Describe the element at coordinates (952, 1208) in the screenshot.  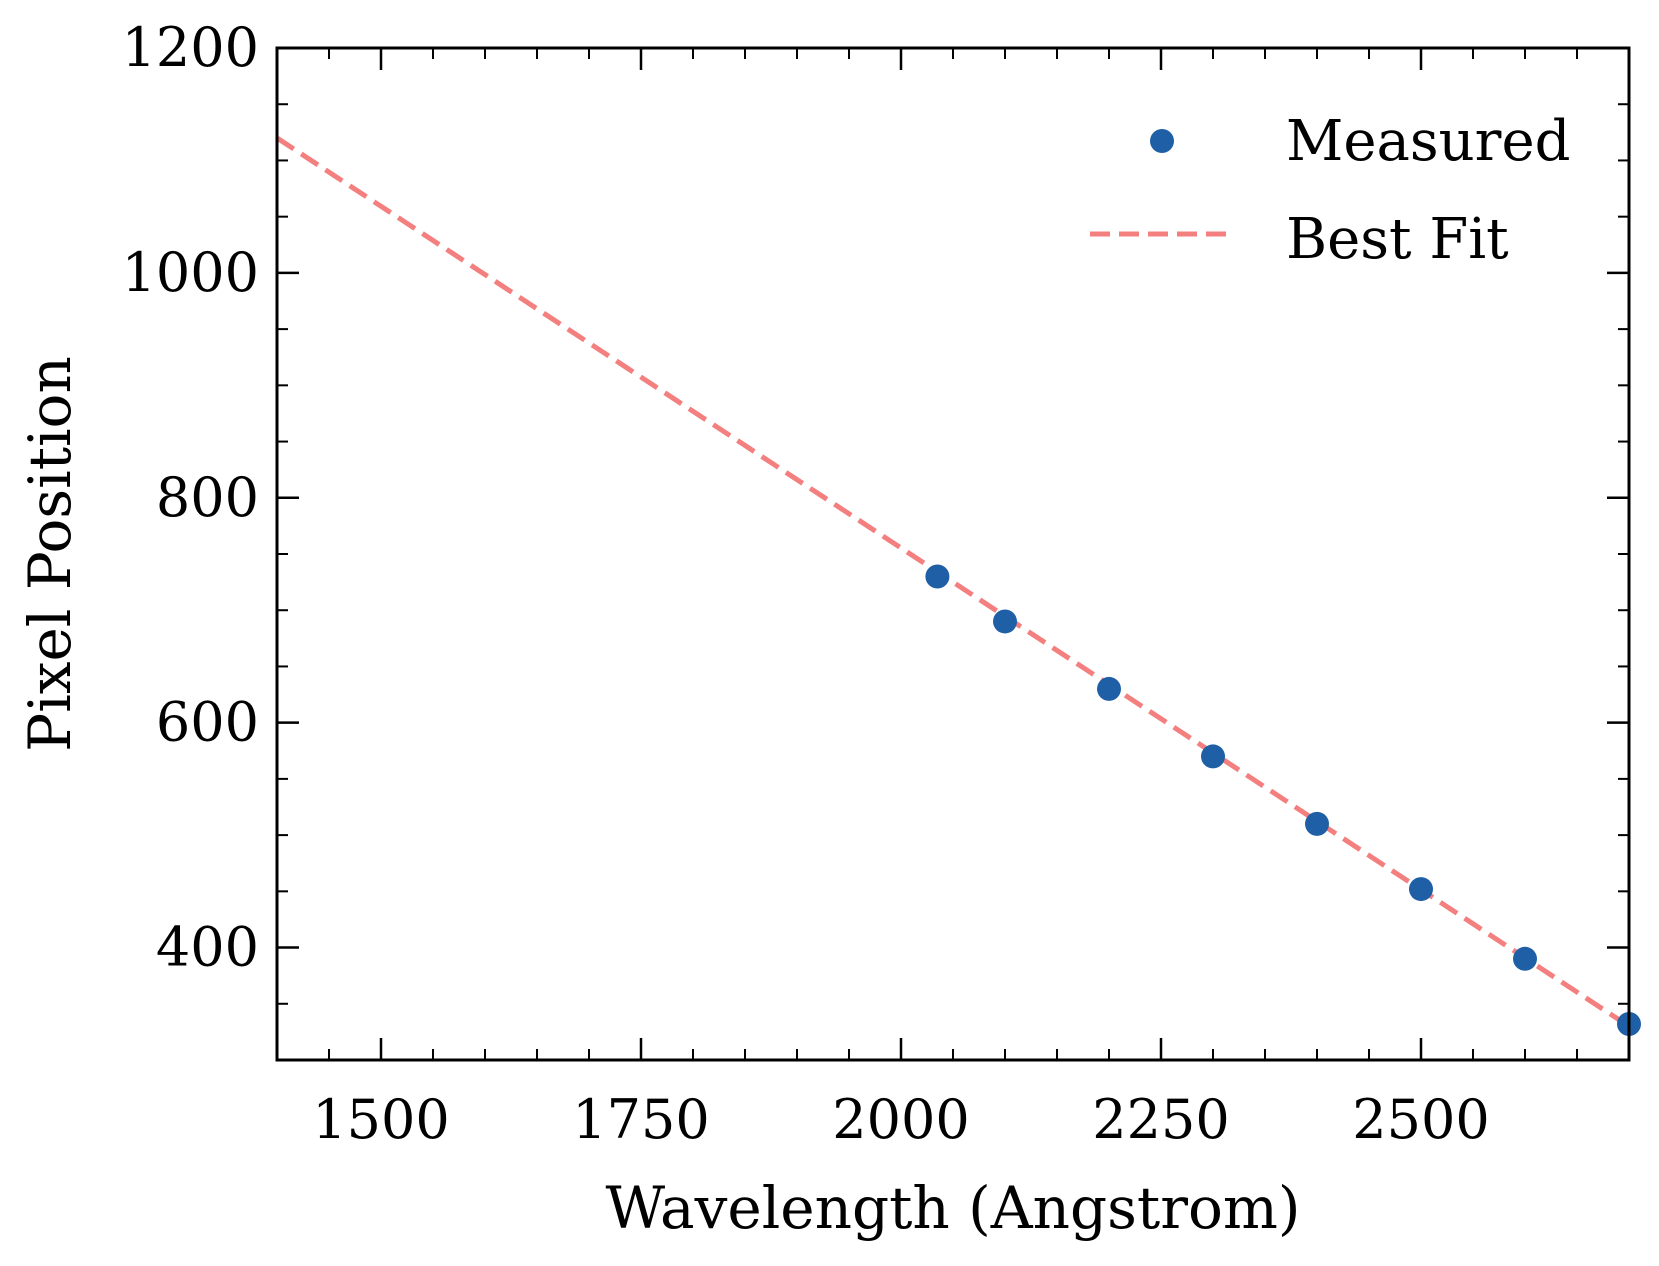
I see `x-axis-label: Wavelength (Angstrom)` at that location.